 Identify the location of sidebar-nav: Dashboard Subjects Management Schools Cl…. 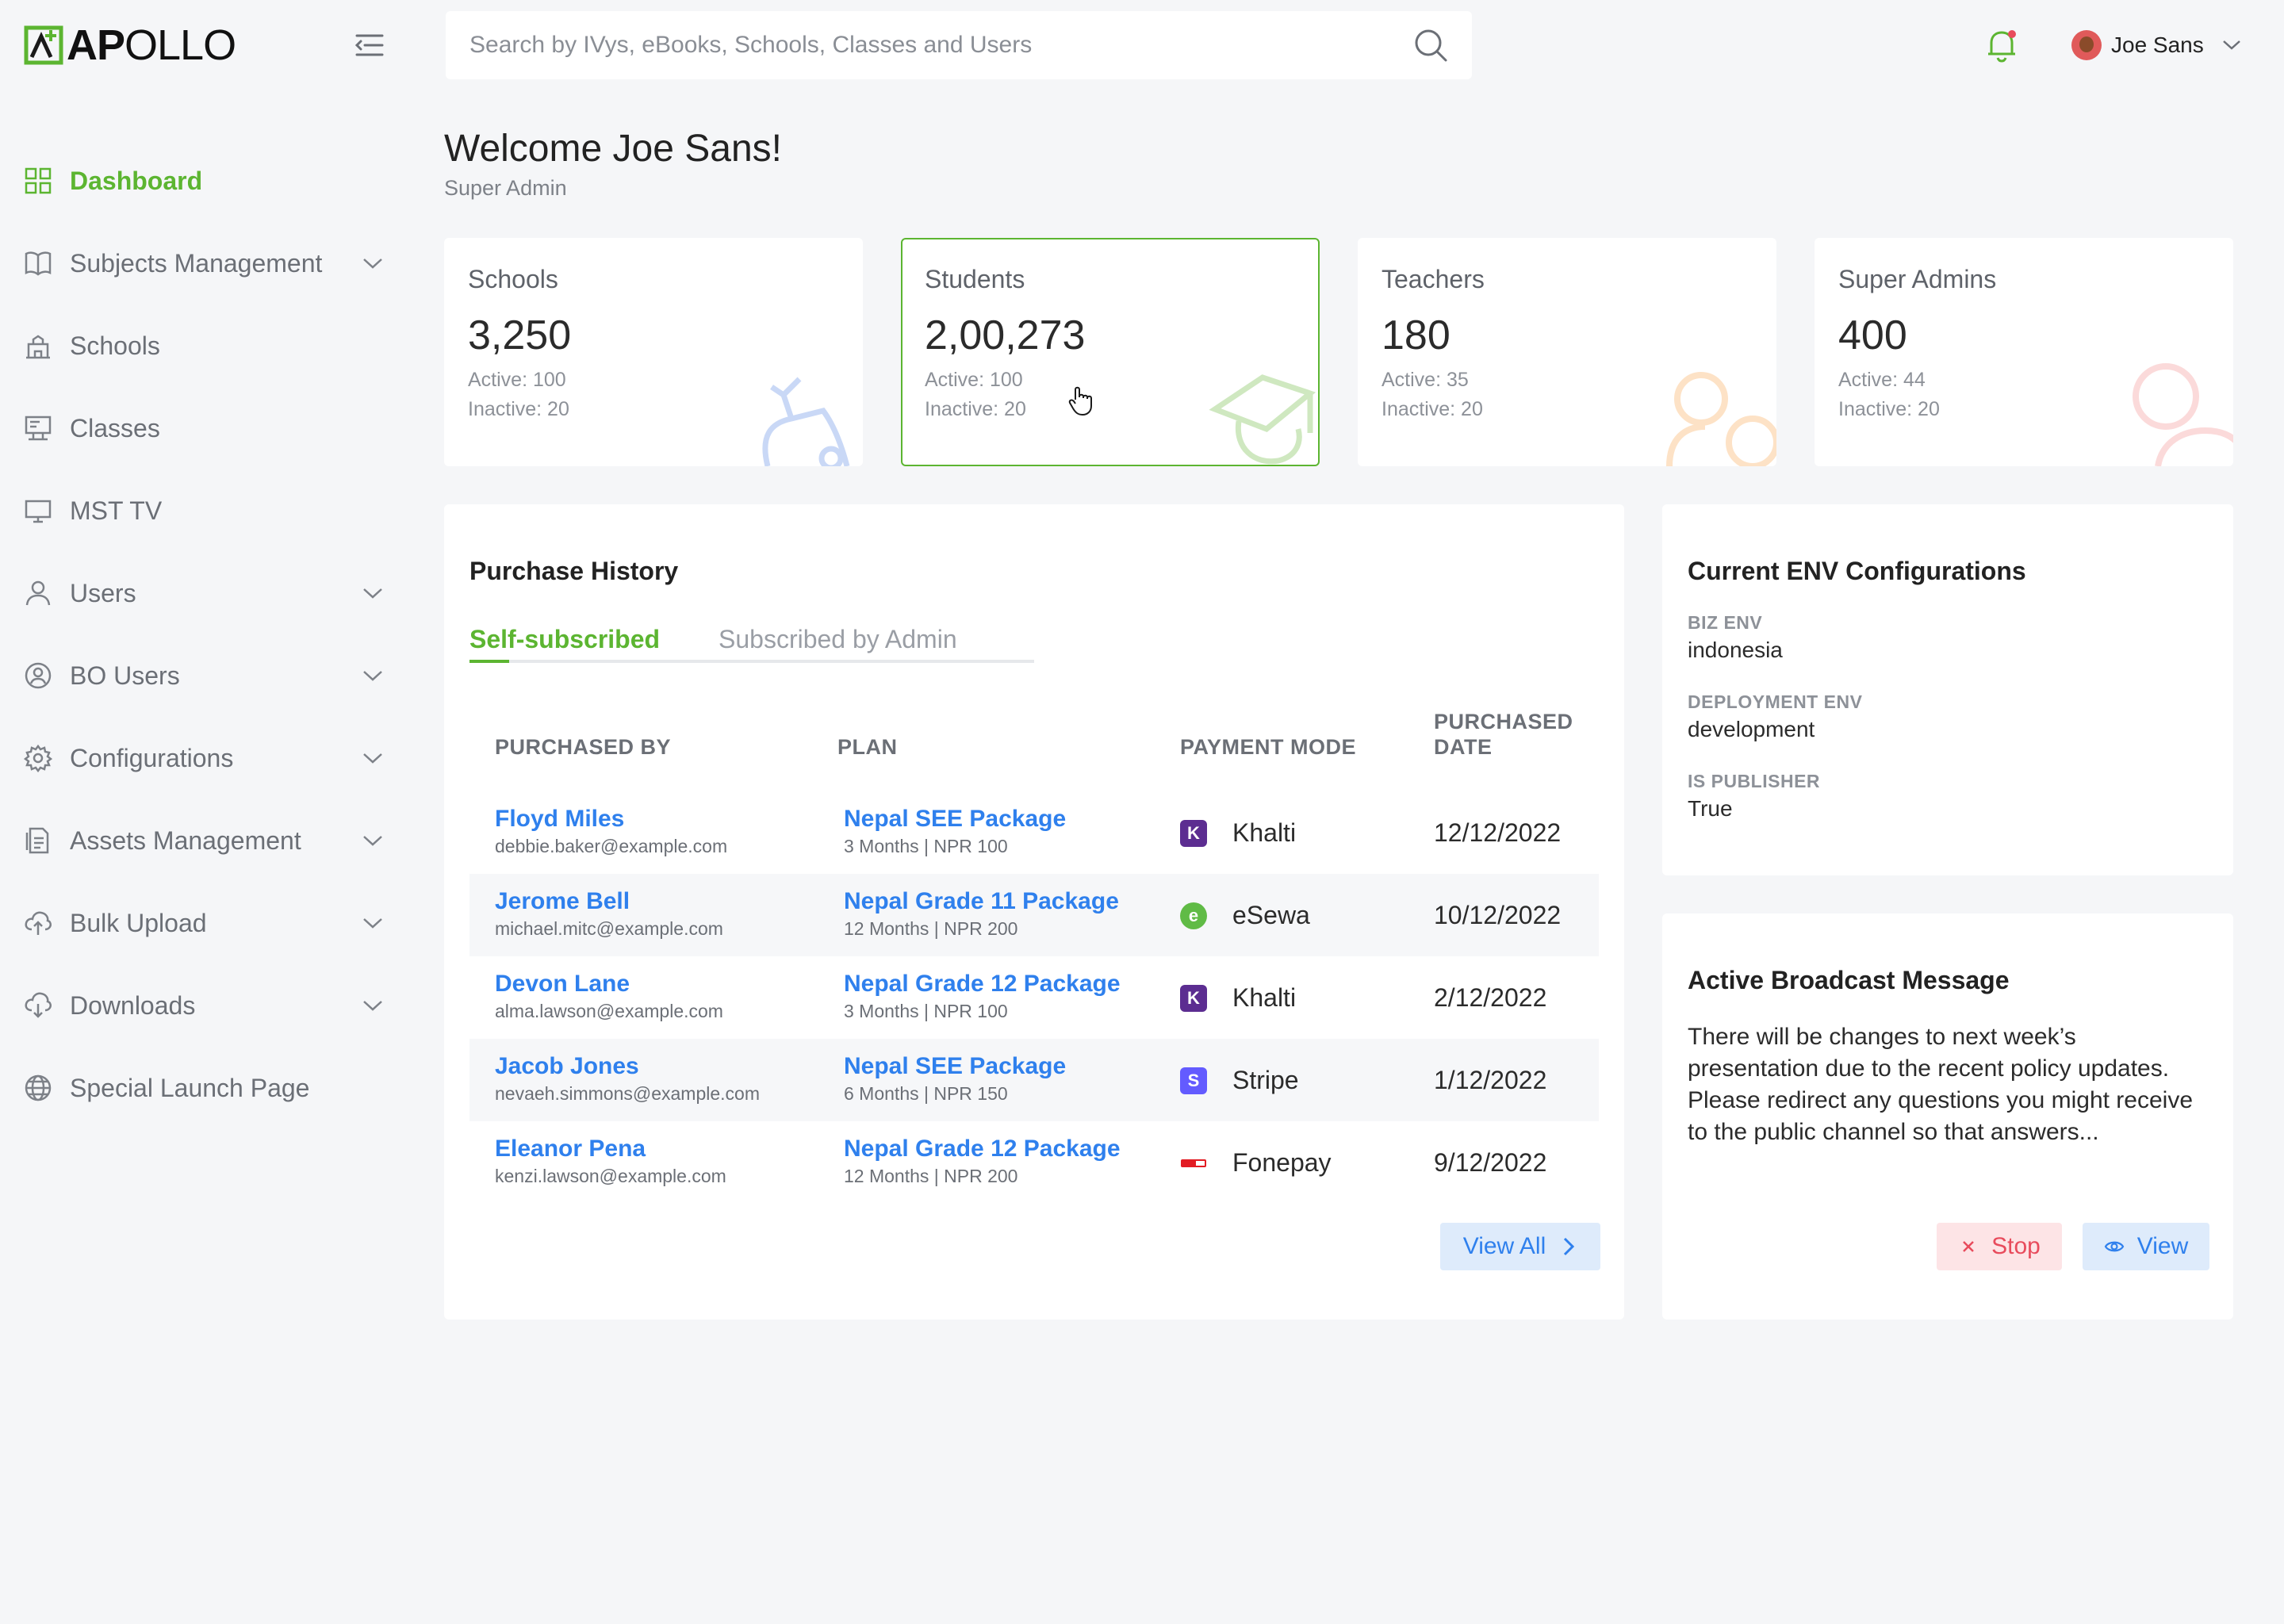
(206, 634).